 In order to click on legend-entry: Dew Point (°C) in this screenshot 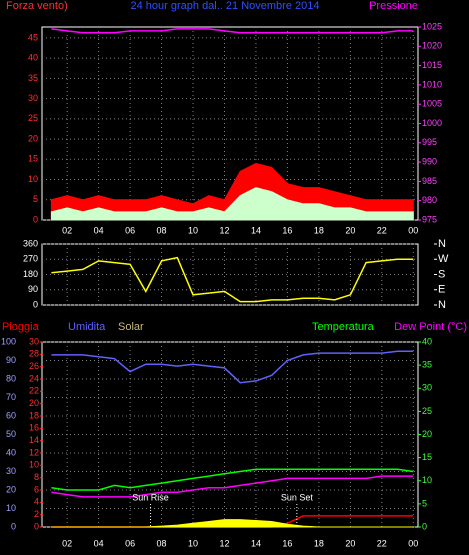, I will do `click(430, 327)`.